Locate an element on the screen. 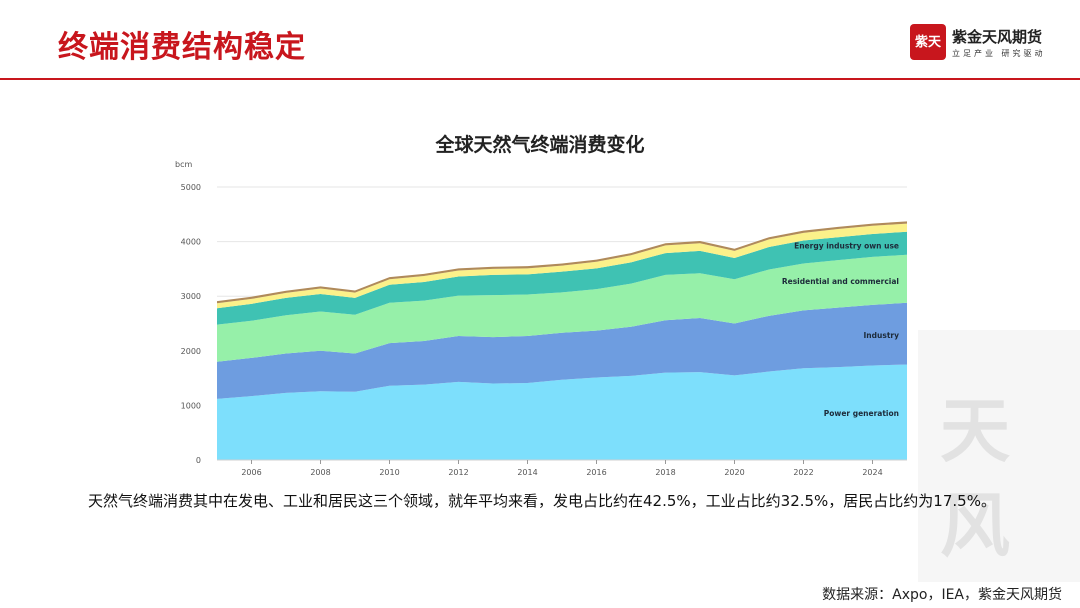 This screenshot has width=1080, height=608. watermark-seal is located at coordinates (999, 456).